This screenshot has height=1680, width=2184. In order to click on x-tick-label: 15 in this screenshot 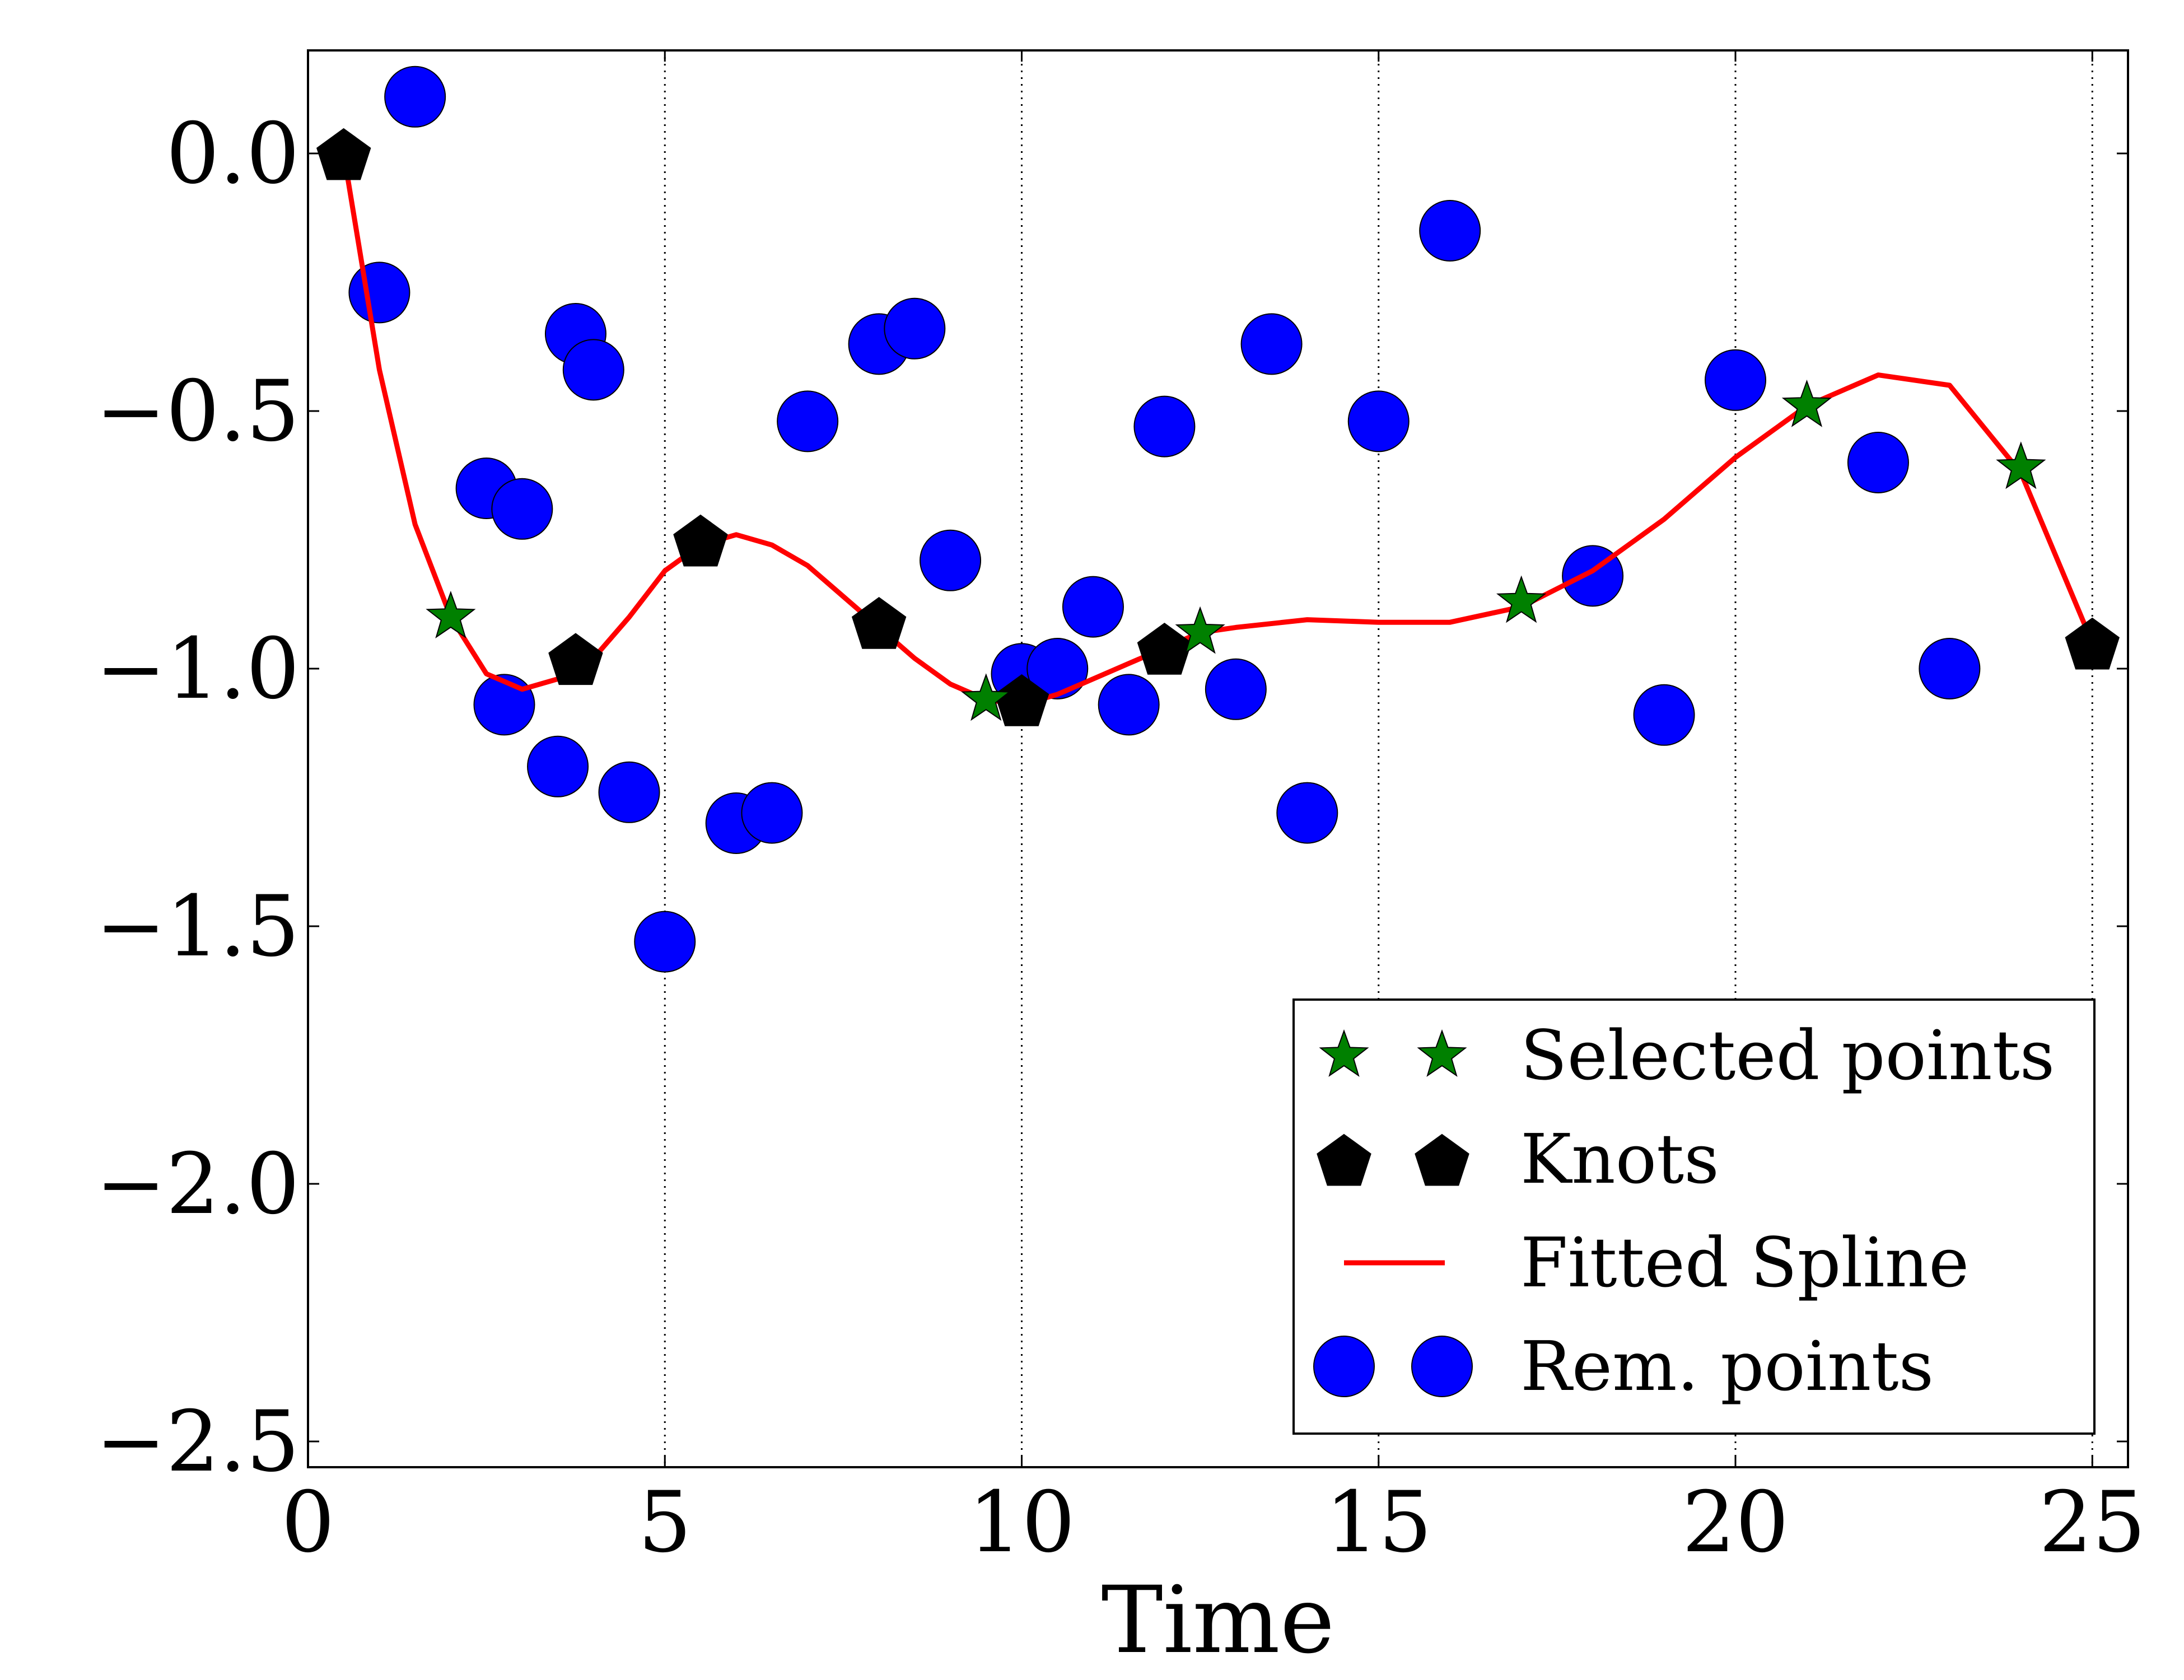, I will do `click(1379, 1523)`.